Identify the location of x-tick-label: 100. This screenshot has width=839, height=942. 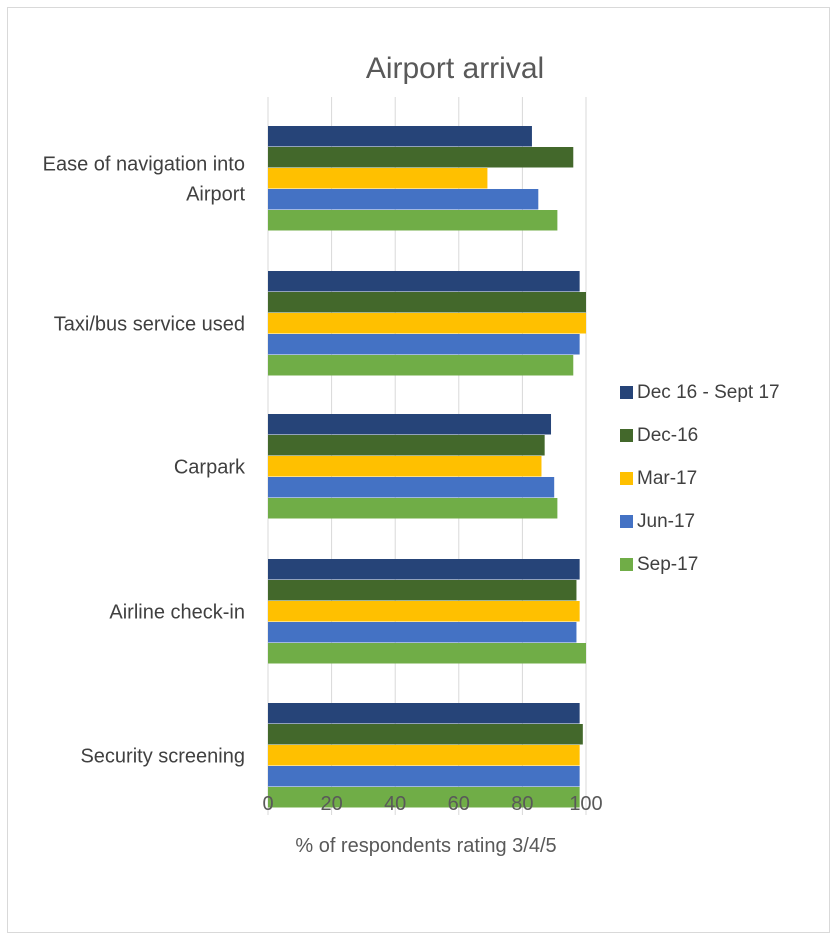
(585, 804).